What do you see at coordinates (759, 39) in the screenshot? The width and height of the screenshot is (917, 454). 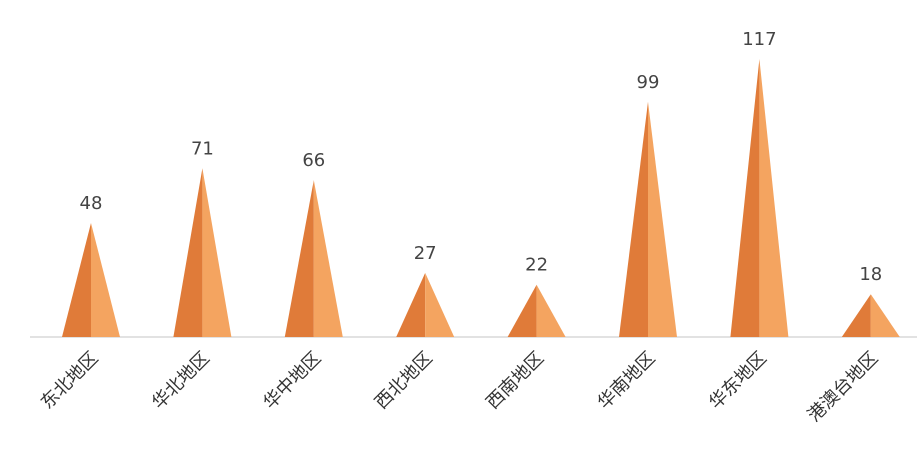 I see `data-label-7: 117` at bounding box center [759, 39].